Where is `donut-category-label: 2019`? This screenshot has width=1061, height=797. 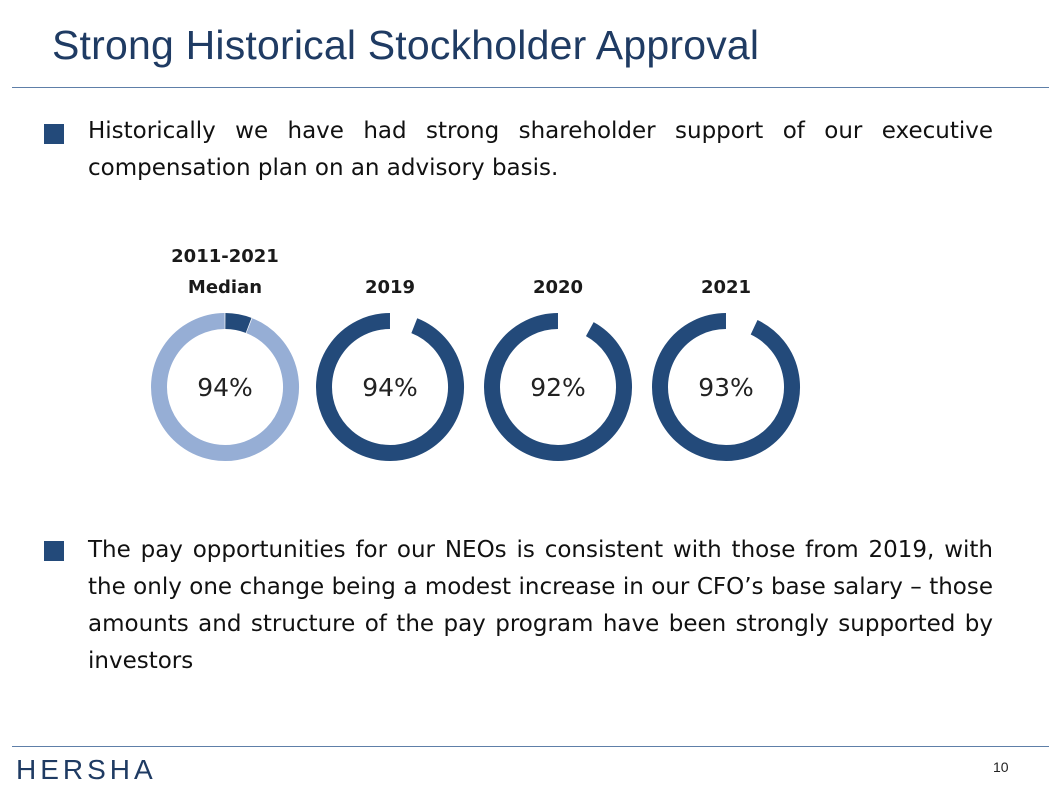 donut-category-label: 2019 is located at coordinates (390, 287).